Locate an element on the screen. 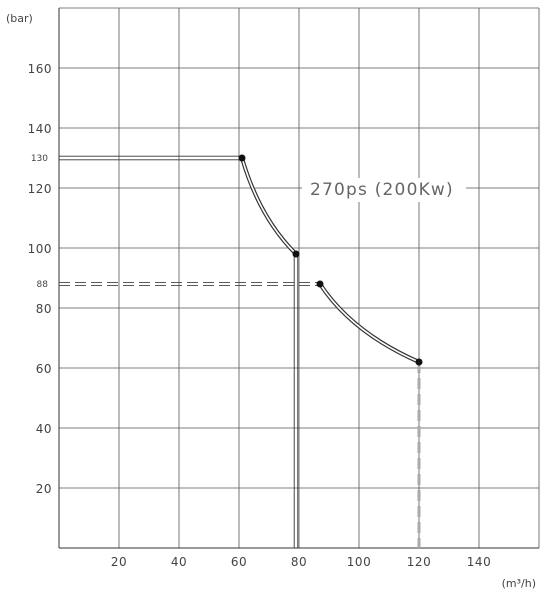 The width and height of the screenshot is (549, 593). y-tick-label: 140 is located at coordinates (40, 129).